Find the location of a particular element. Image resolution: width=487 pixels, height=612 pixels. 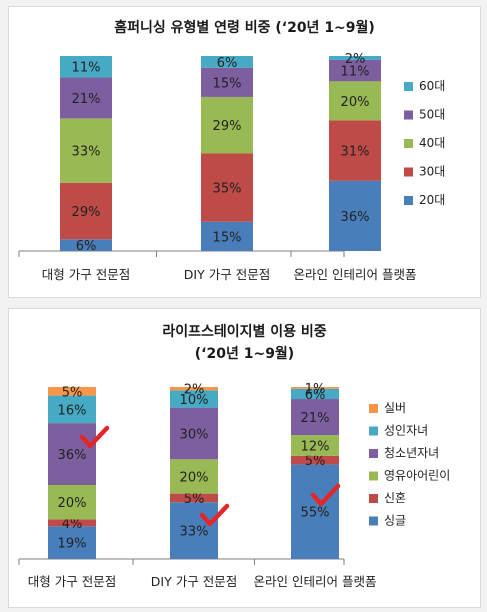

age-legend-item-1: 60대 is located at coordinates (424, 86).